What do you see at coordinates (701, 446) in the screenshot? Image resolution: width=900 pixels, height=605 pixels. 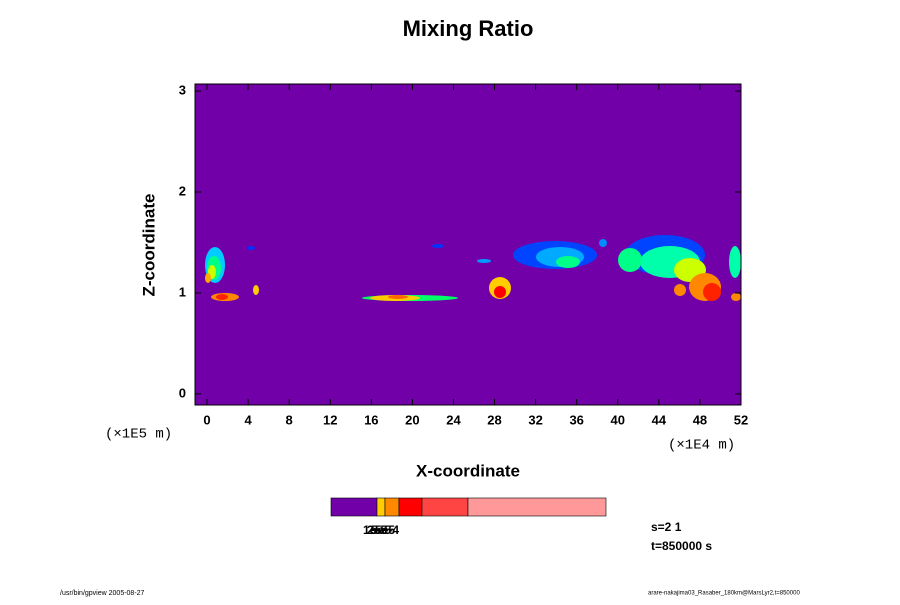 I see `x-unit: (×1E4 m)` at bounding box center [701, 446].